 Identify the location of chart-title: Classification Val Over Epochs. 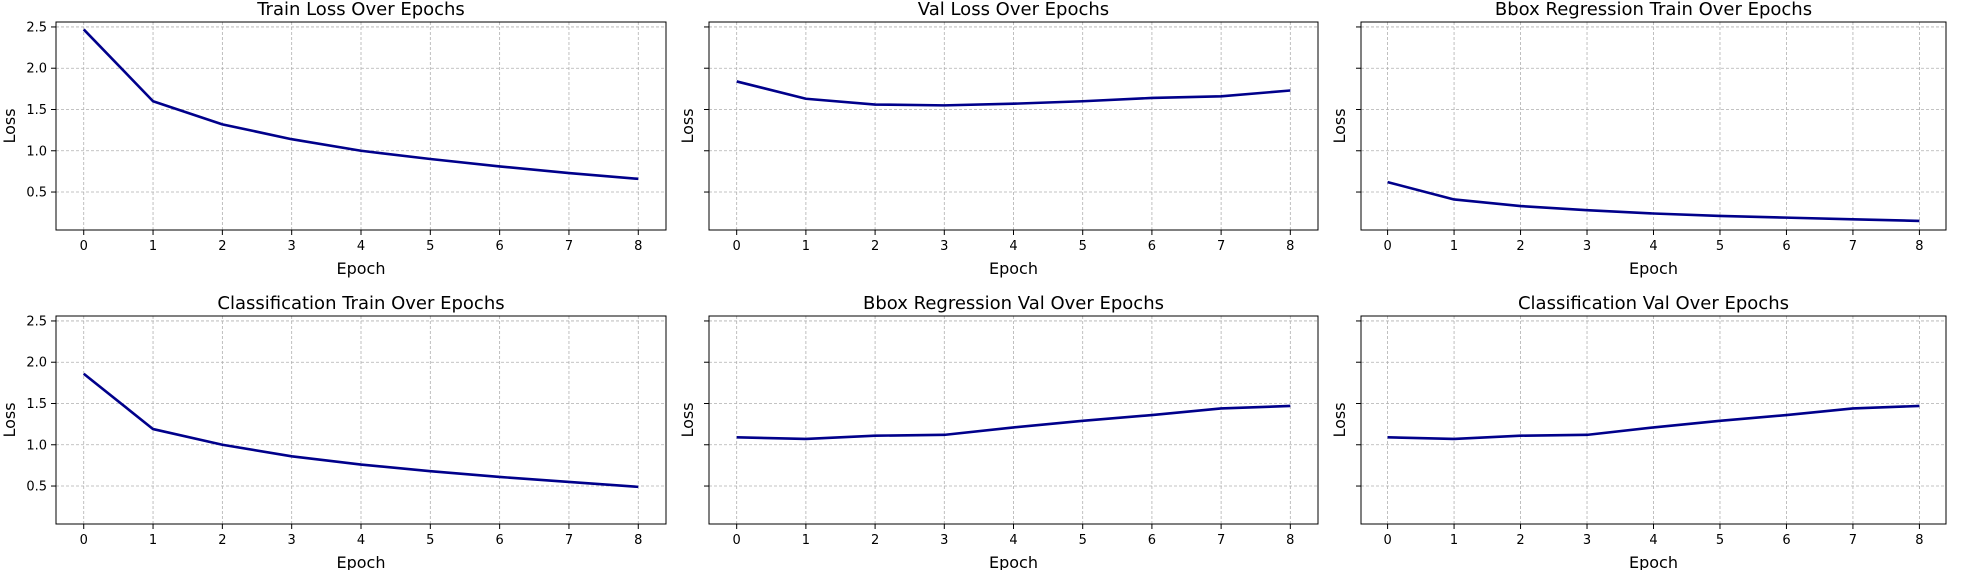
(1653, 303).